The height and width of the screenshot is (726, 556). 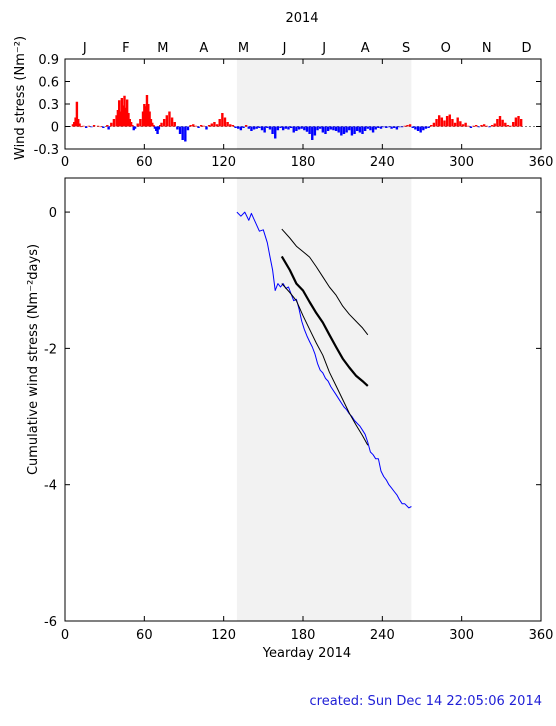 What do you see at coordinates (303, 118) in the screenshot?
I see `wind-stress-bars` at bounding box center [303, 118].